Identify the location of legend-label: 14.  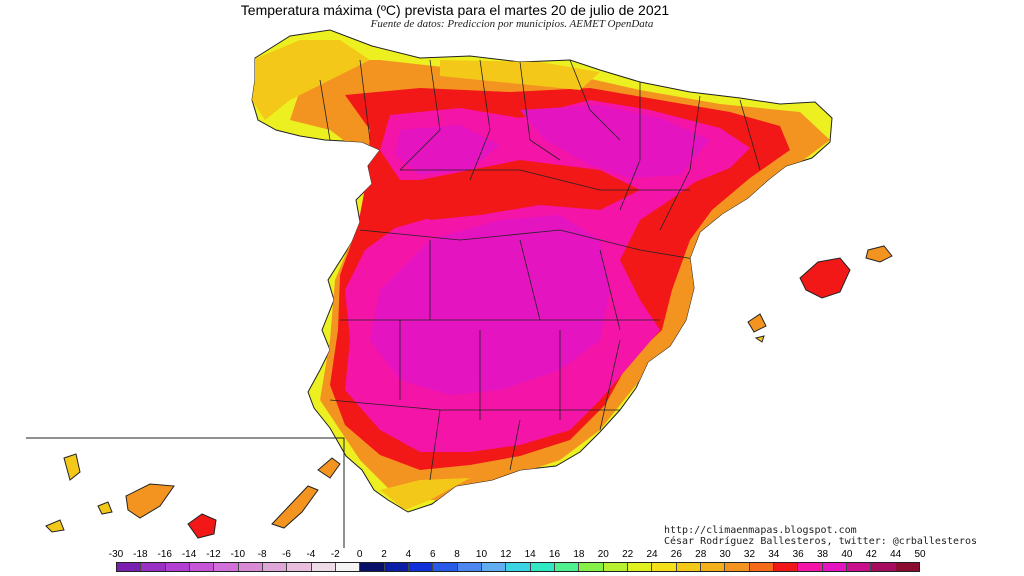
(530, 554).